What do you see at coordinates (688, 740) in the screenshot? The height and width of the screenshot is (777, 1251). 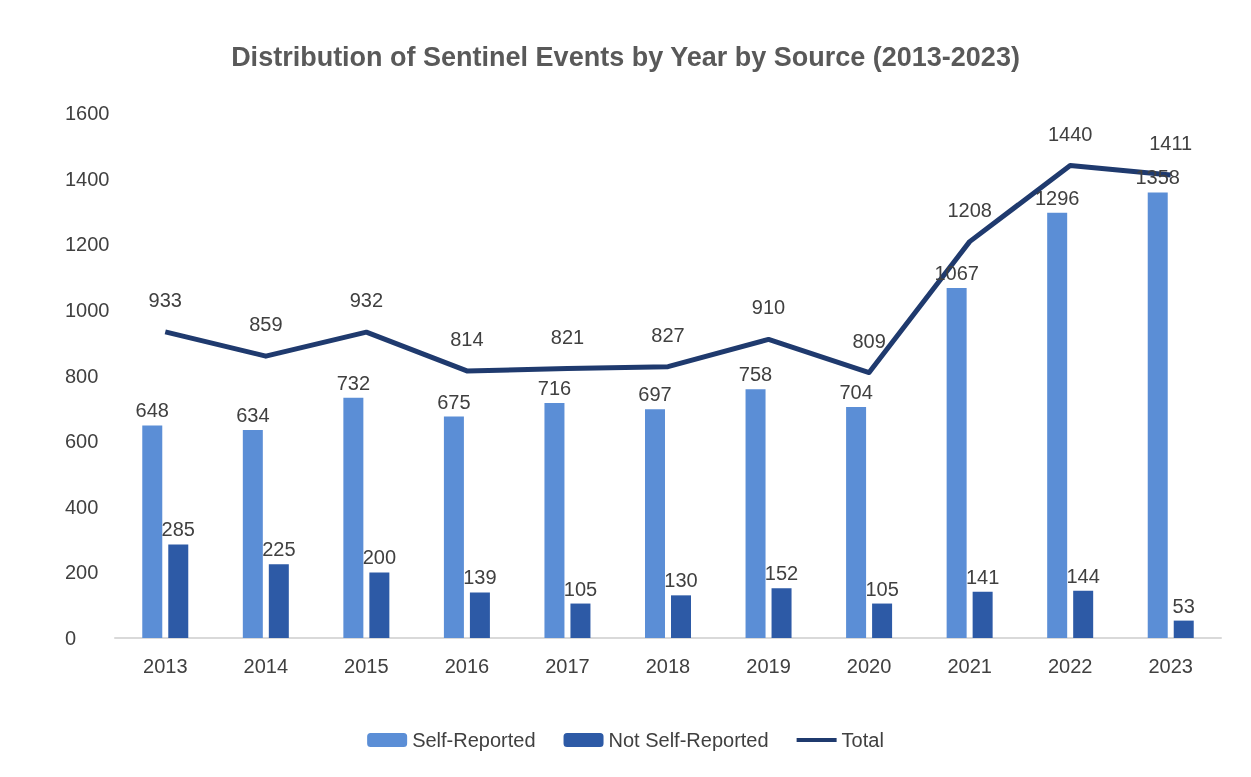 I see `legend-label: Not Self-Reported` at bounding box center [688, 740].